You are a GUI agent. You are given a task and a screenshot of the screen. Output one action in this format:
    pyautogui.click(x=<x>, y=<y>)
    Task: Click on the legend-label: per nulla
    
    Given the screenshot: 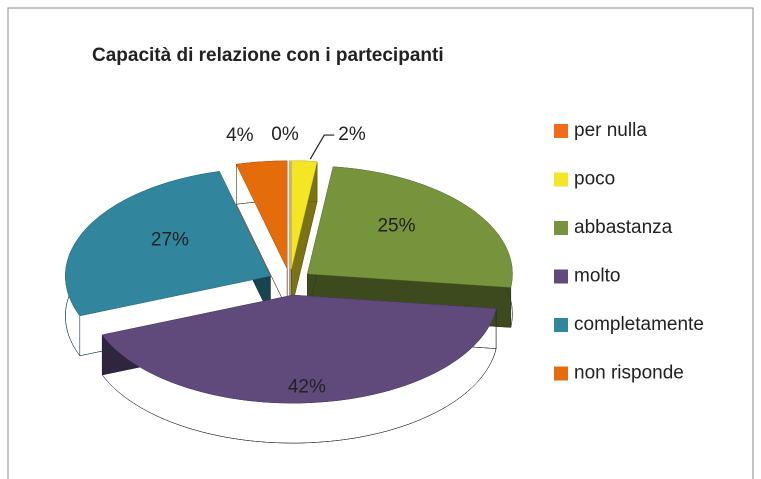 What is the action you would take?
    pyautogui.click(x=610, y=130)
    